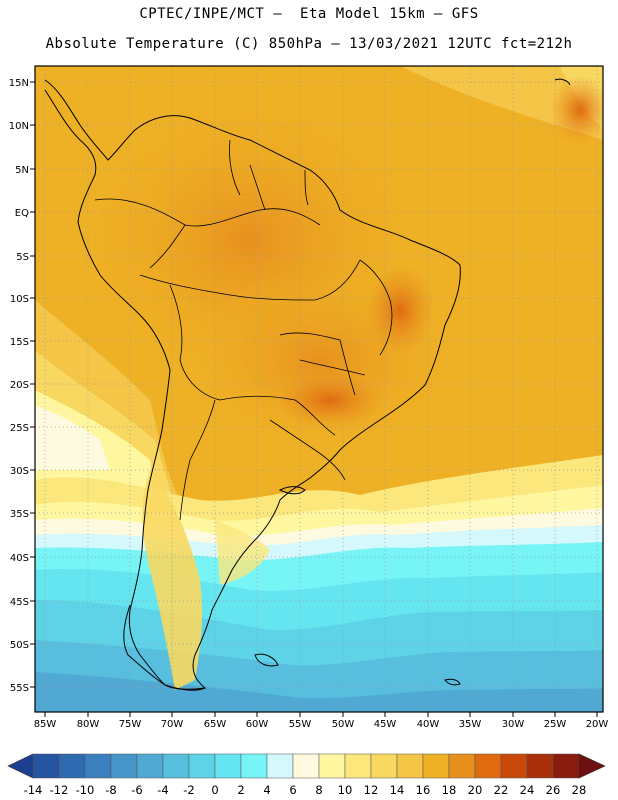 The width and height of the screenshot is (618, 800). Describe the element at coordinates (318, 790) in the screenshot. I see `colorbar-label: 8` at that location.